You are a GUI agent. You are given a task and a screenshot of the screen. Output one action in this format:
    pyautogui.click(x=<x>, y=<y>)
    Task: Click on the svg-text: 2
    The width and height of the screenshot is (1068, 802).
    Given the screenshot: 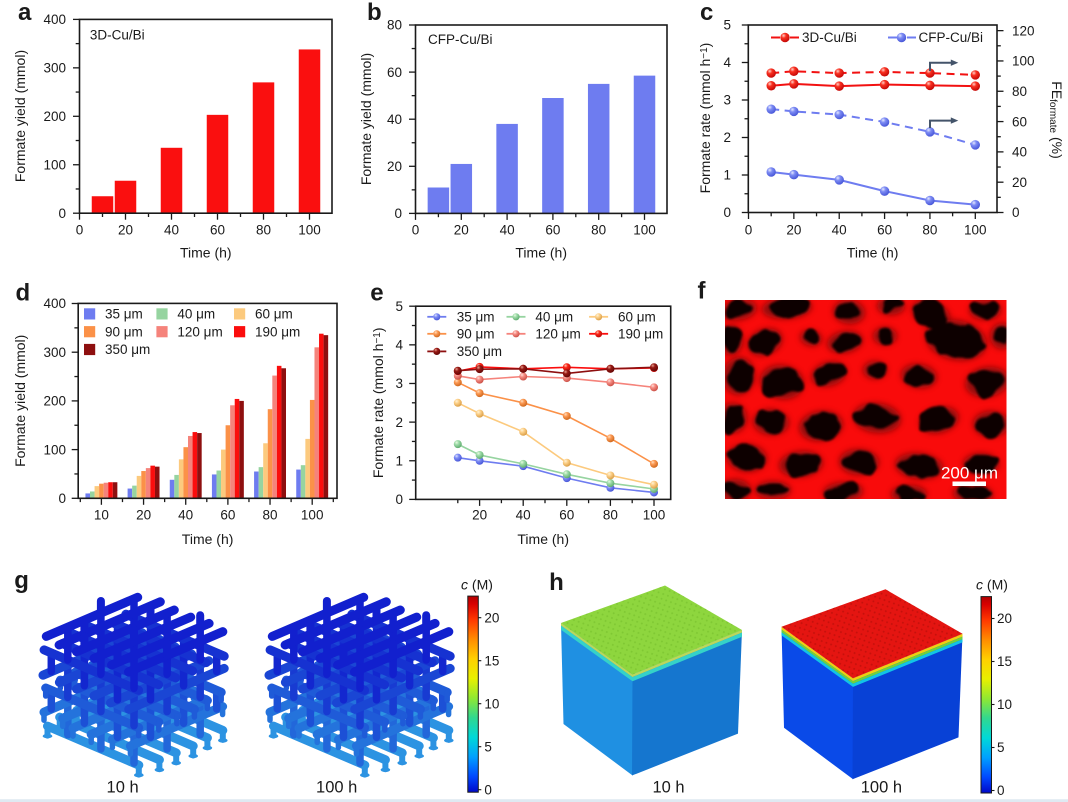 What is the action you would take?
    pyautogui.click(x=399, y=422)
    